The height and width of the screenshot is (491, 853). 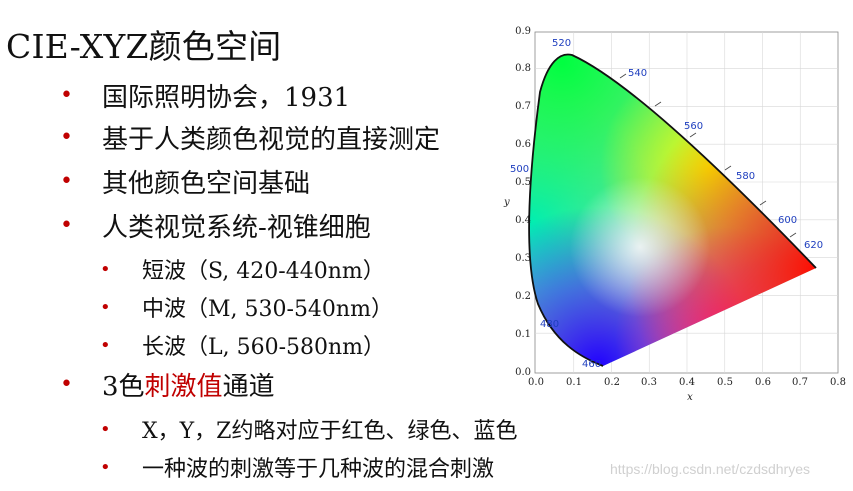 What do you see at coordinates (708, 155) in the screenshot?
I see `locus-tick-marks` at bounding box center [708, 155].